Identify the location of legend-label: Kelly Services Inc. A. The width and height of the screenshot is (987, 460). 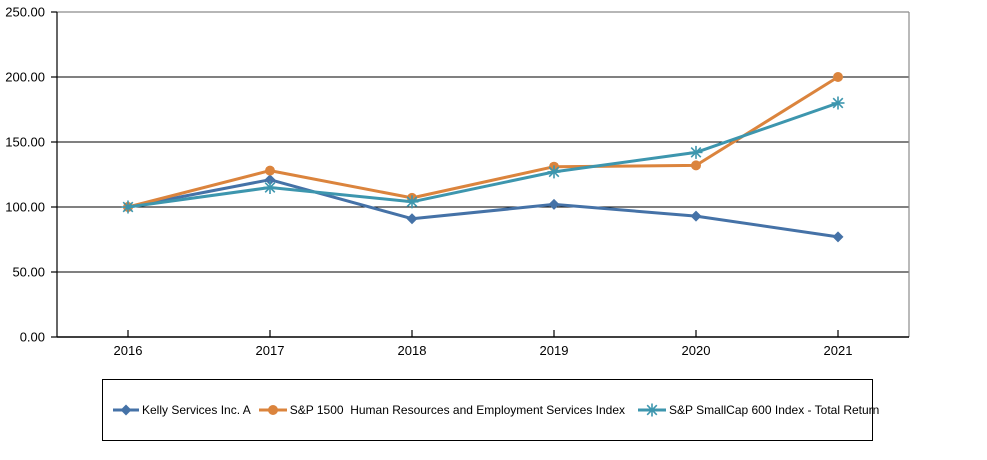
(196, 410).